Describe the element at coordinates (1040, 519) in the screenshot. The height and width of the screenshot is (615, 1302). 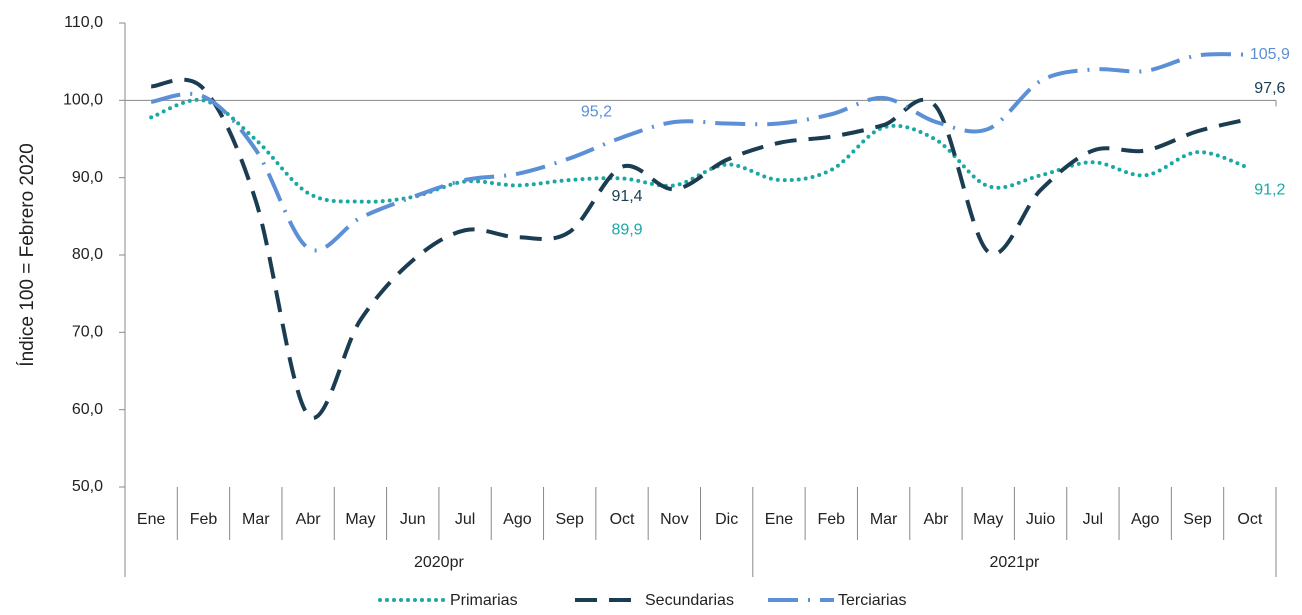
I see `x-tick-label: Juio` at that location.